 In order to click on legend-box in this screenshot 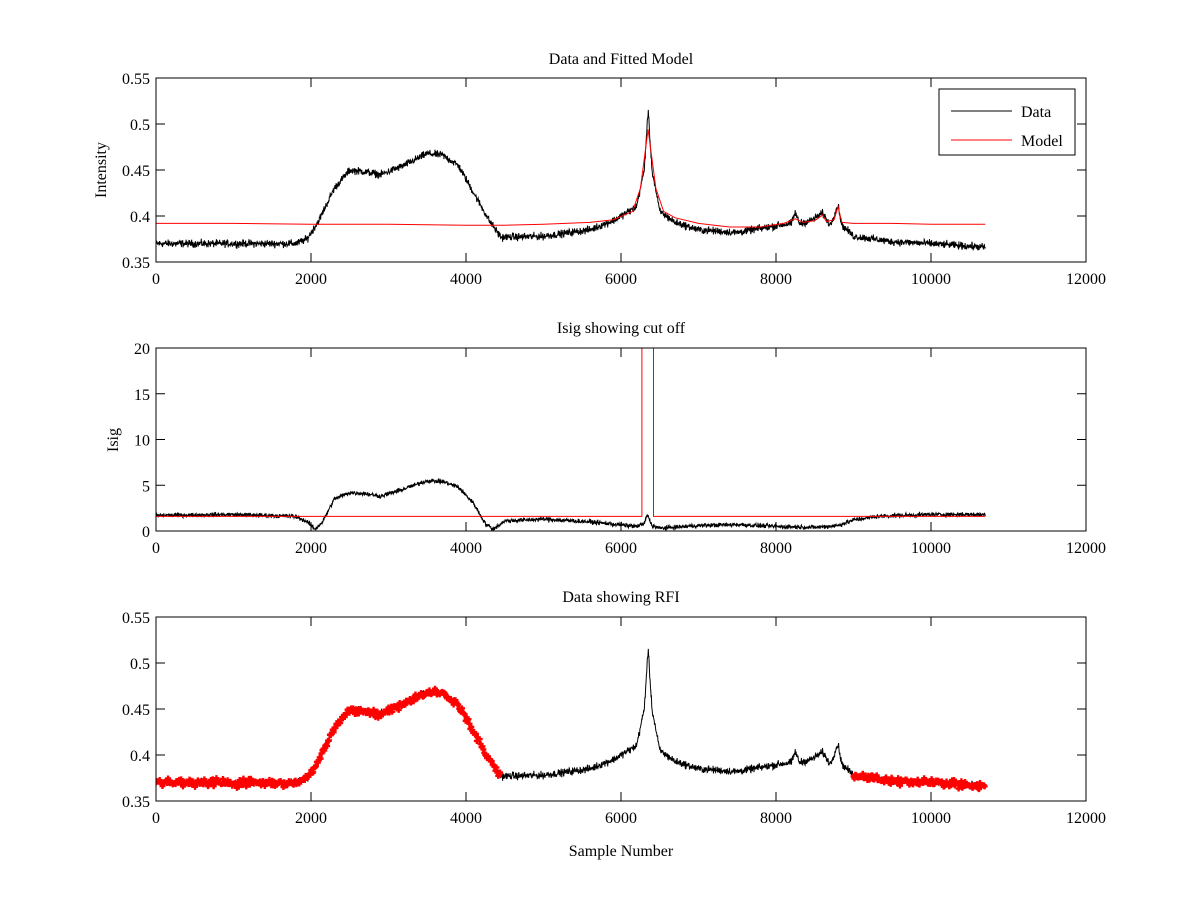, I will do `click(1007, 122)`.